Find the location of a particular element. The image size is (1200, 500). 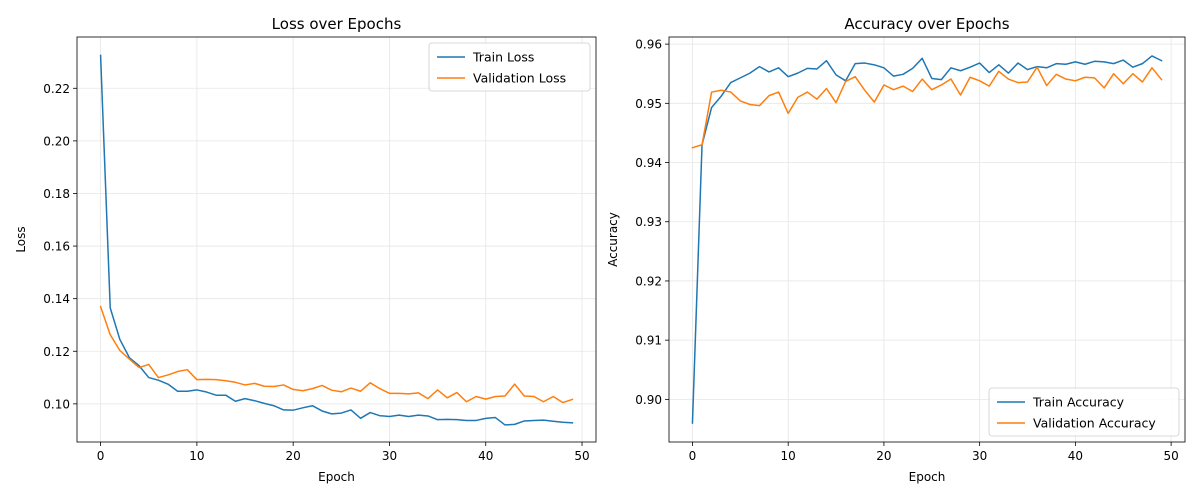

y-tick-label: 0.22 is located at coordinates (56, 89).